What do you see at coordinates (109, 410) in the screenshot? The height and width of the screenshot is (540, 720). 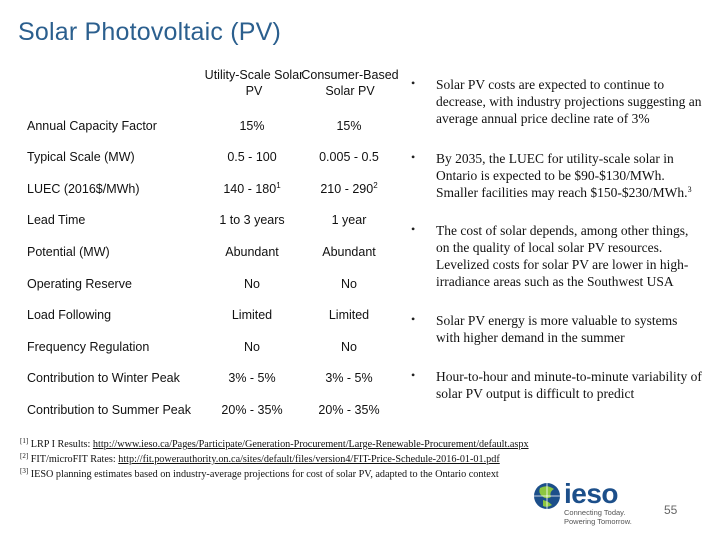 I see `row-label: Contribution to Summer Peak` at bounding box center [109, 410].